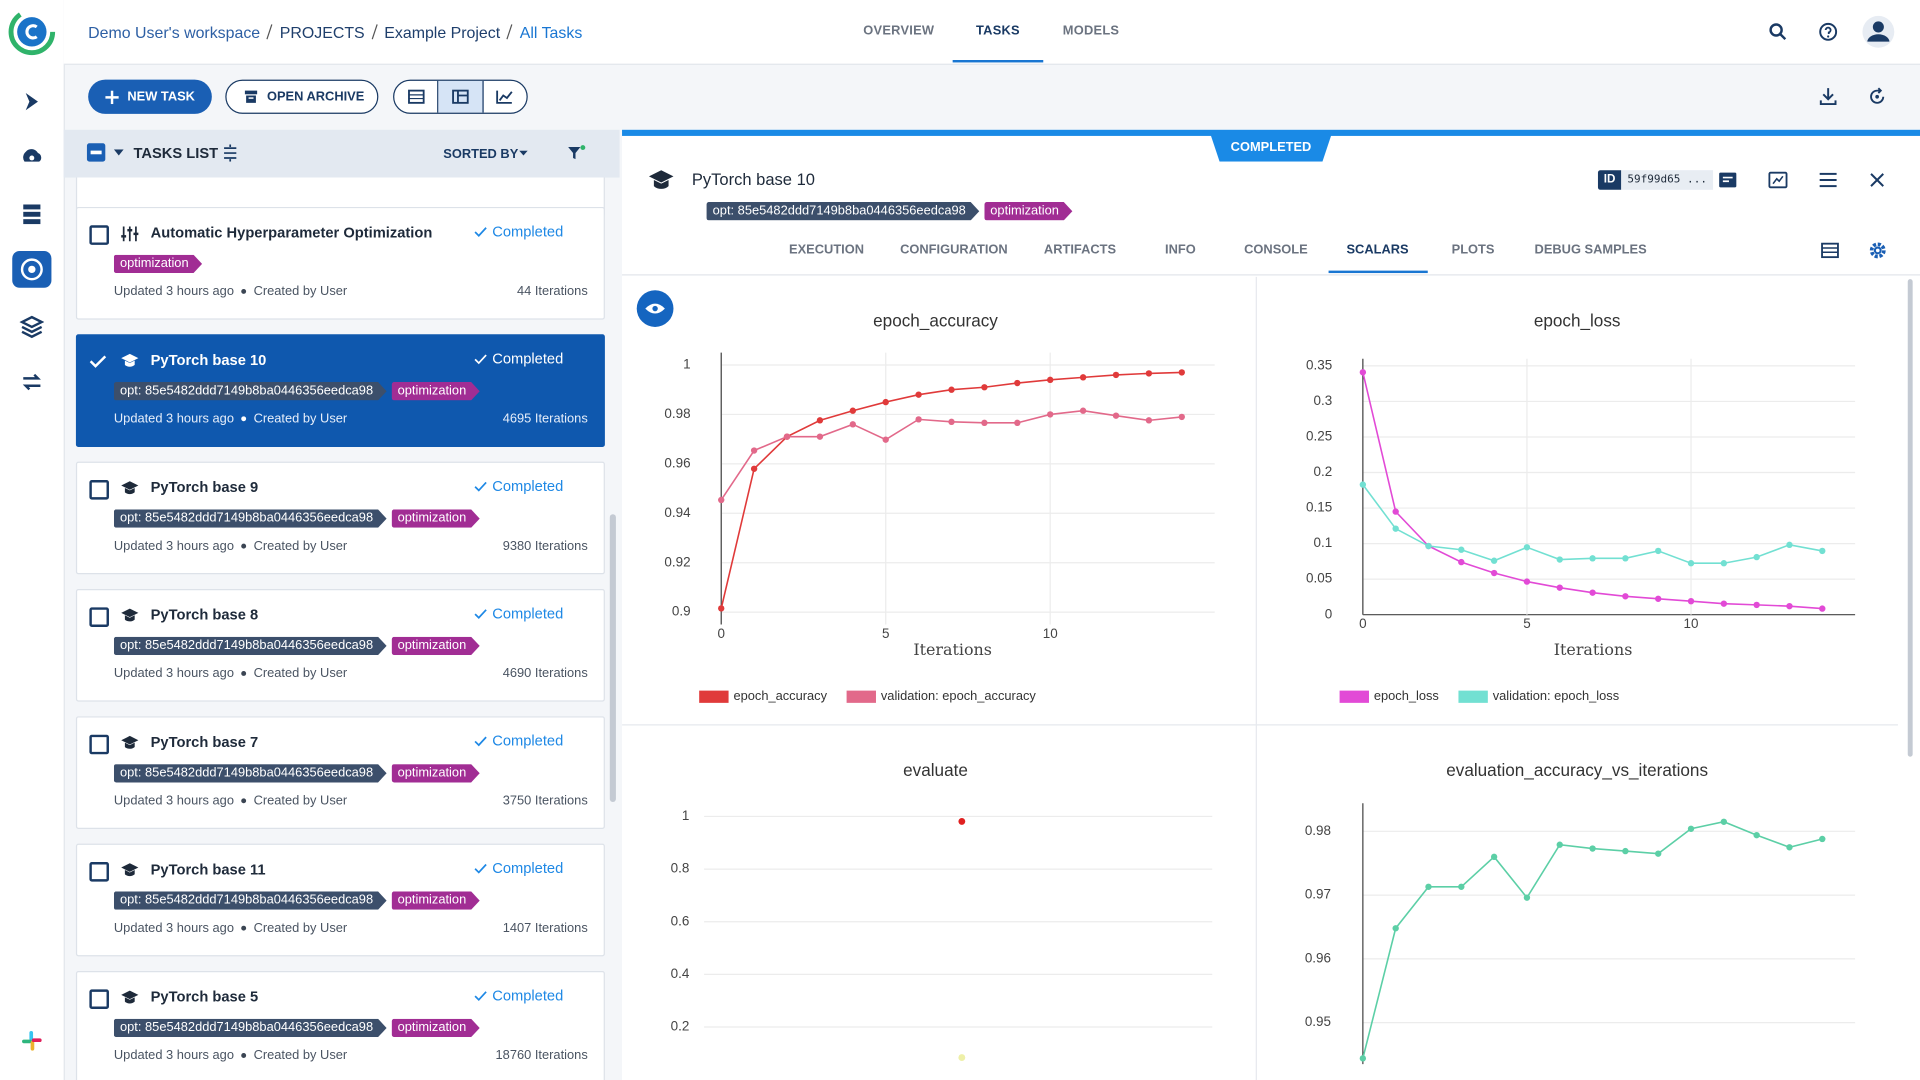  I want to click on task-name: PyTorch base 11, so click(208, 869).